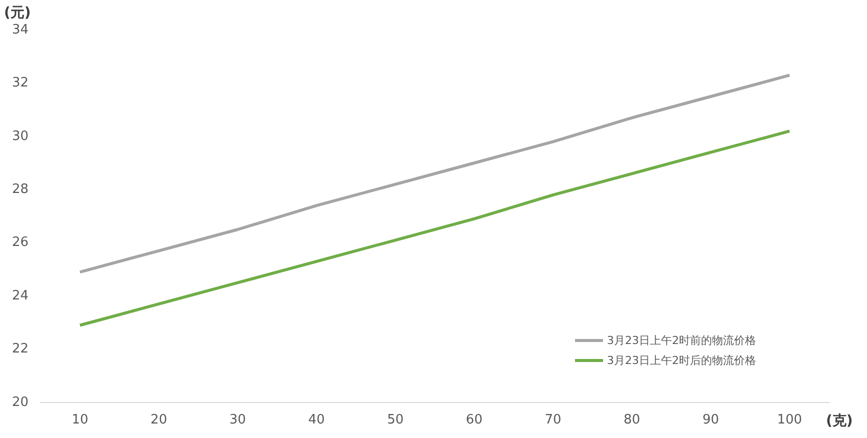 The height and width of the screenshot is (438, 867). What do you see at coordinates (789, 420) in the screenshot?
I see `x-tick-label: 100` at bounding box center [789, 420].